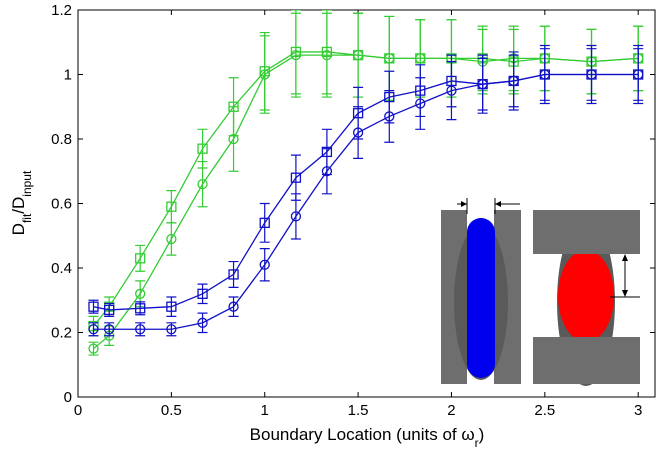 This screenshot has width=656, height=450. I want to click on y-tick-label: 1.2, so click(61, 10).